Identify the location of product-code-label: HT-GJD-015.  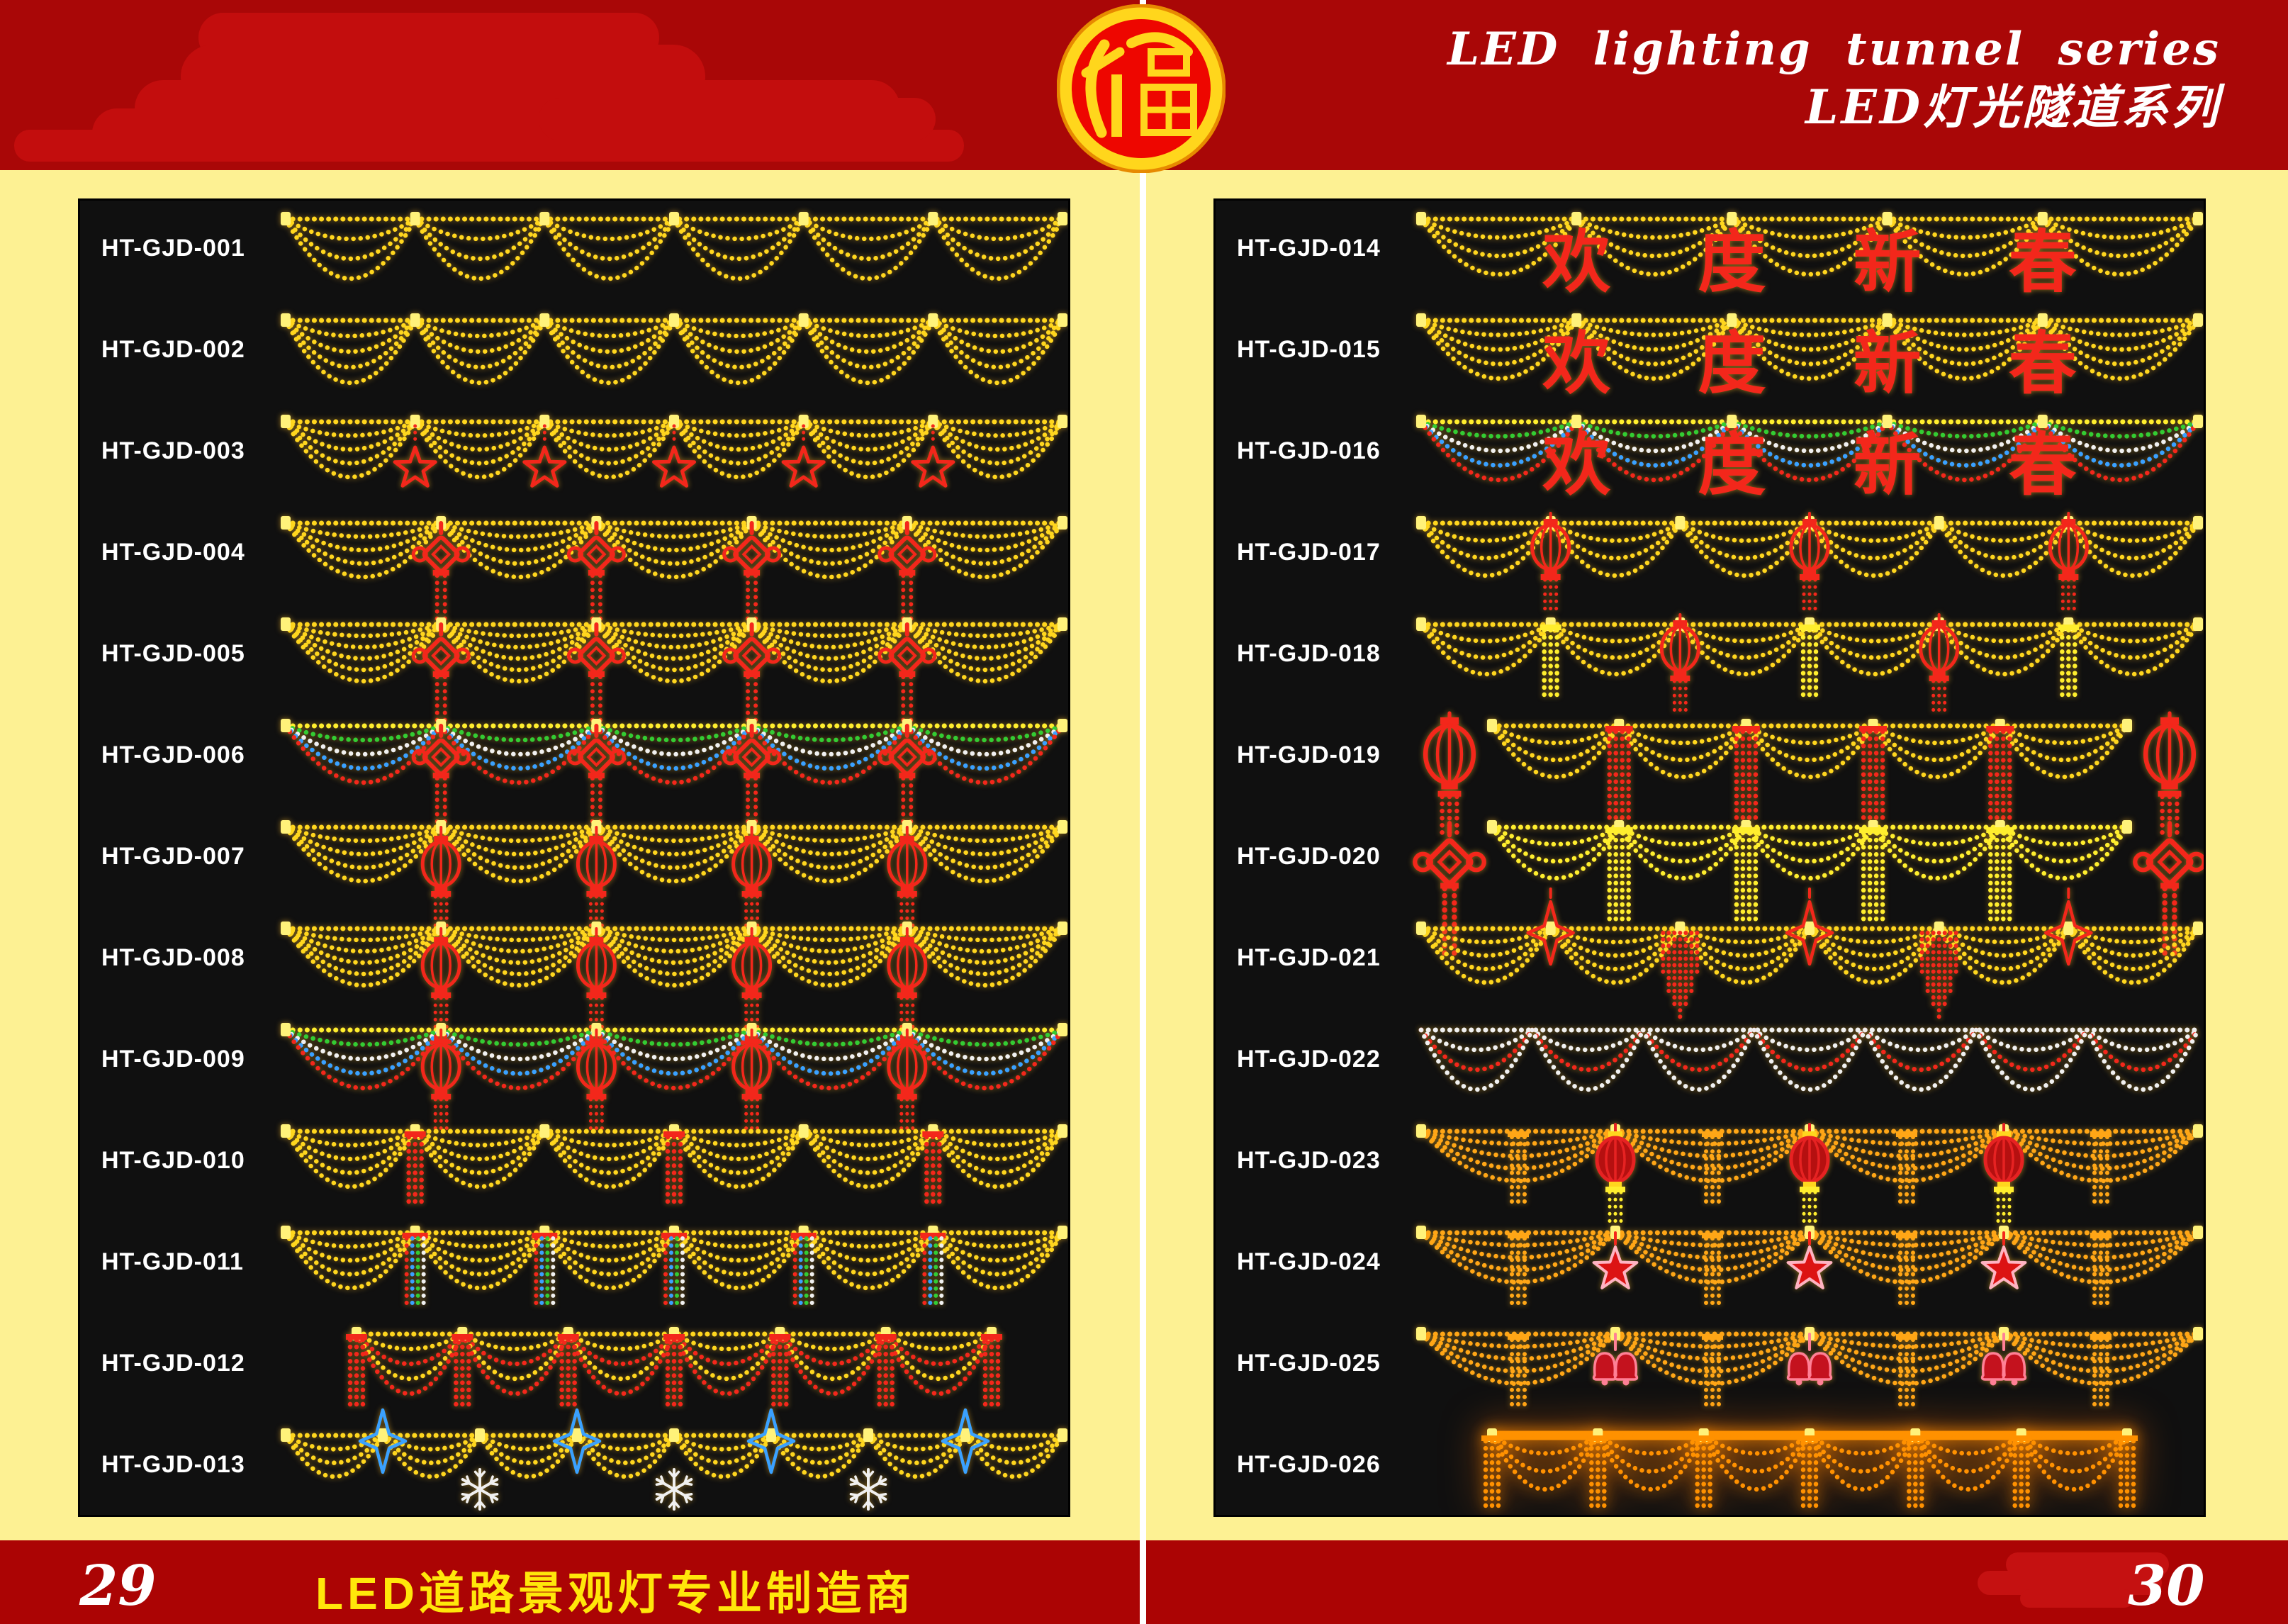
(1309, 349).